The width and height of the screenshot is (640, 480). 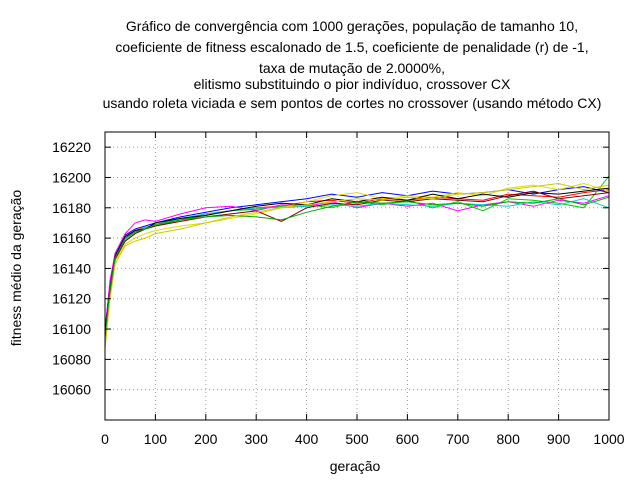 I want to click on x-tick-label: 100, so click(x=156, y=439).